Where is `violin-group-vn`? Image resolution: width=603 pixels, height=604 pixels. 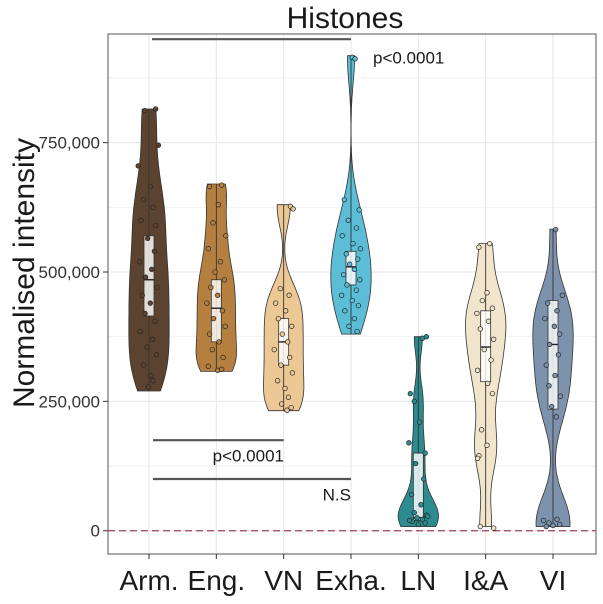
violin-group-vn is located at coordinates (284, 308).